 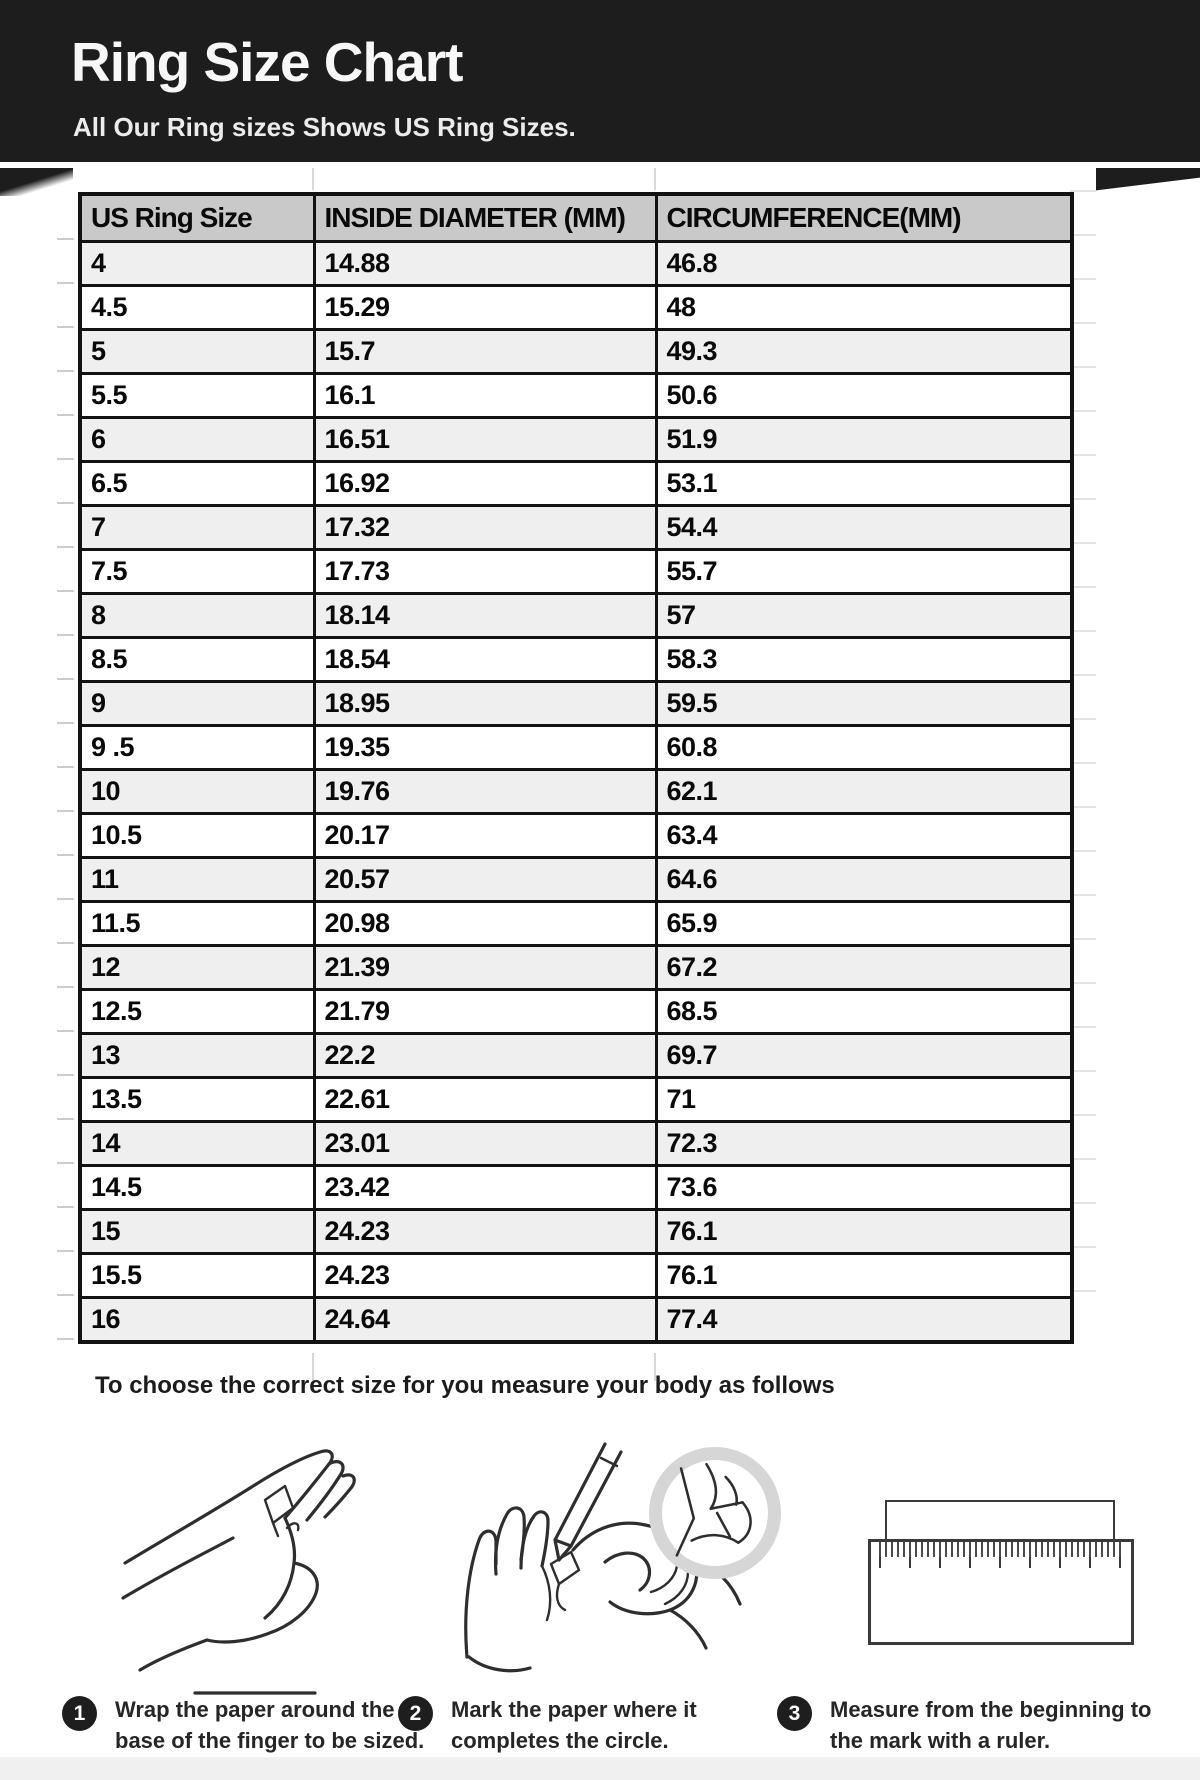 I want to click on table-row: 6.5 16.92 53.1, so click(x=576, y=483).